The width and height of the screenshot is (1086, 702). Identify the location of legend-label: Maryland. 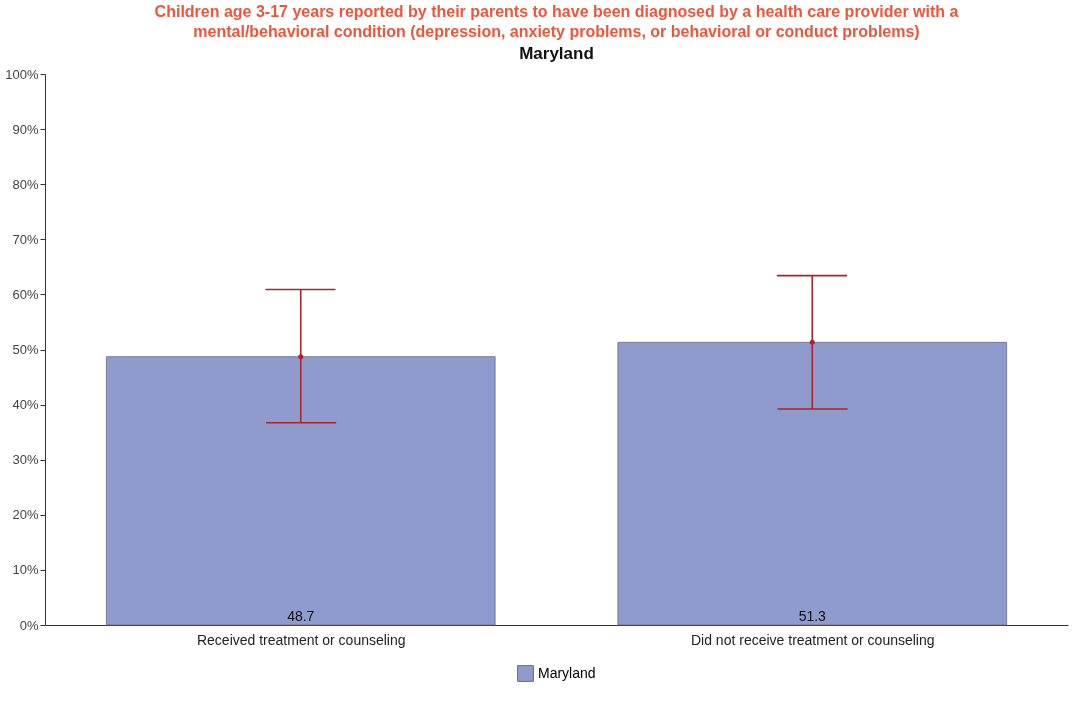
(567, 672).